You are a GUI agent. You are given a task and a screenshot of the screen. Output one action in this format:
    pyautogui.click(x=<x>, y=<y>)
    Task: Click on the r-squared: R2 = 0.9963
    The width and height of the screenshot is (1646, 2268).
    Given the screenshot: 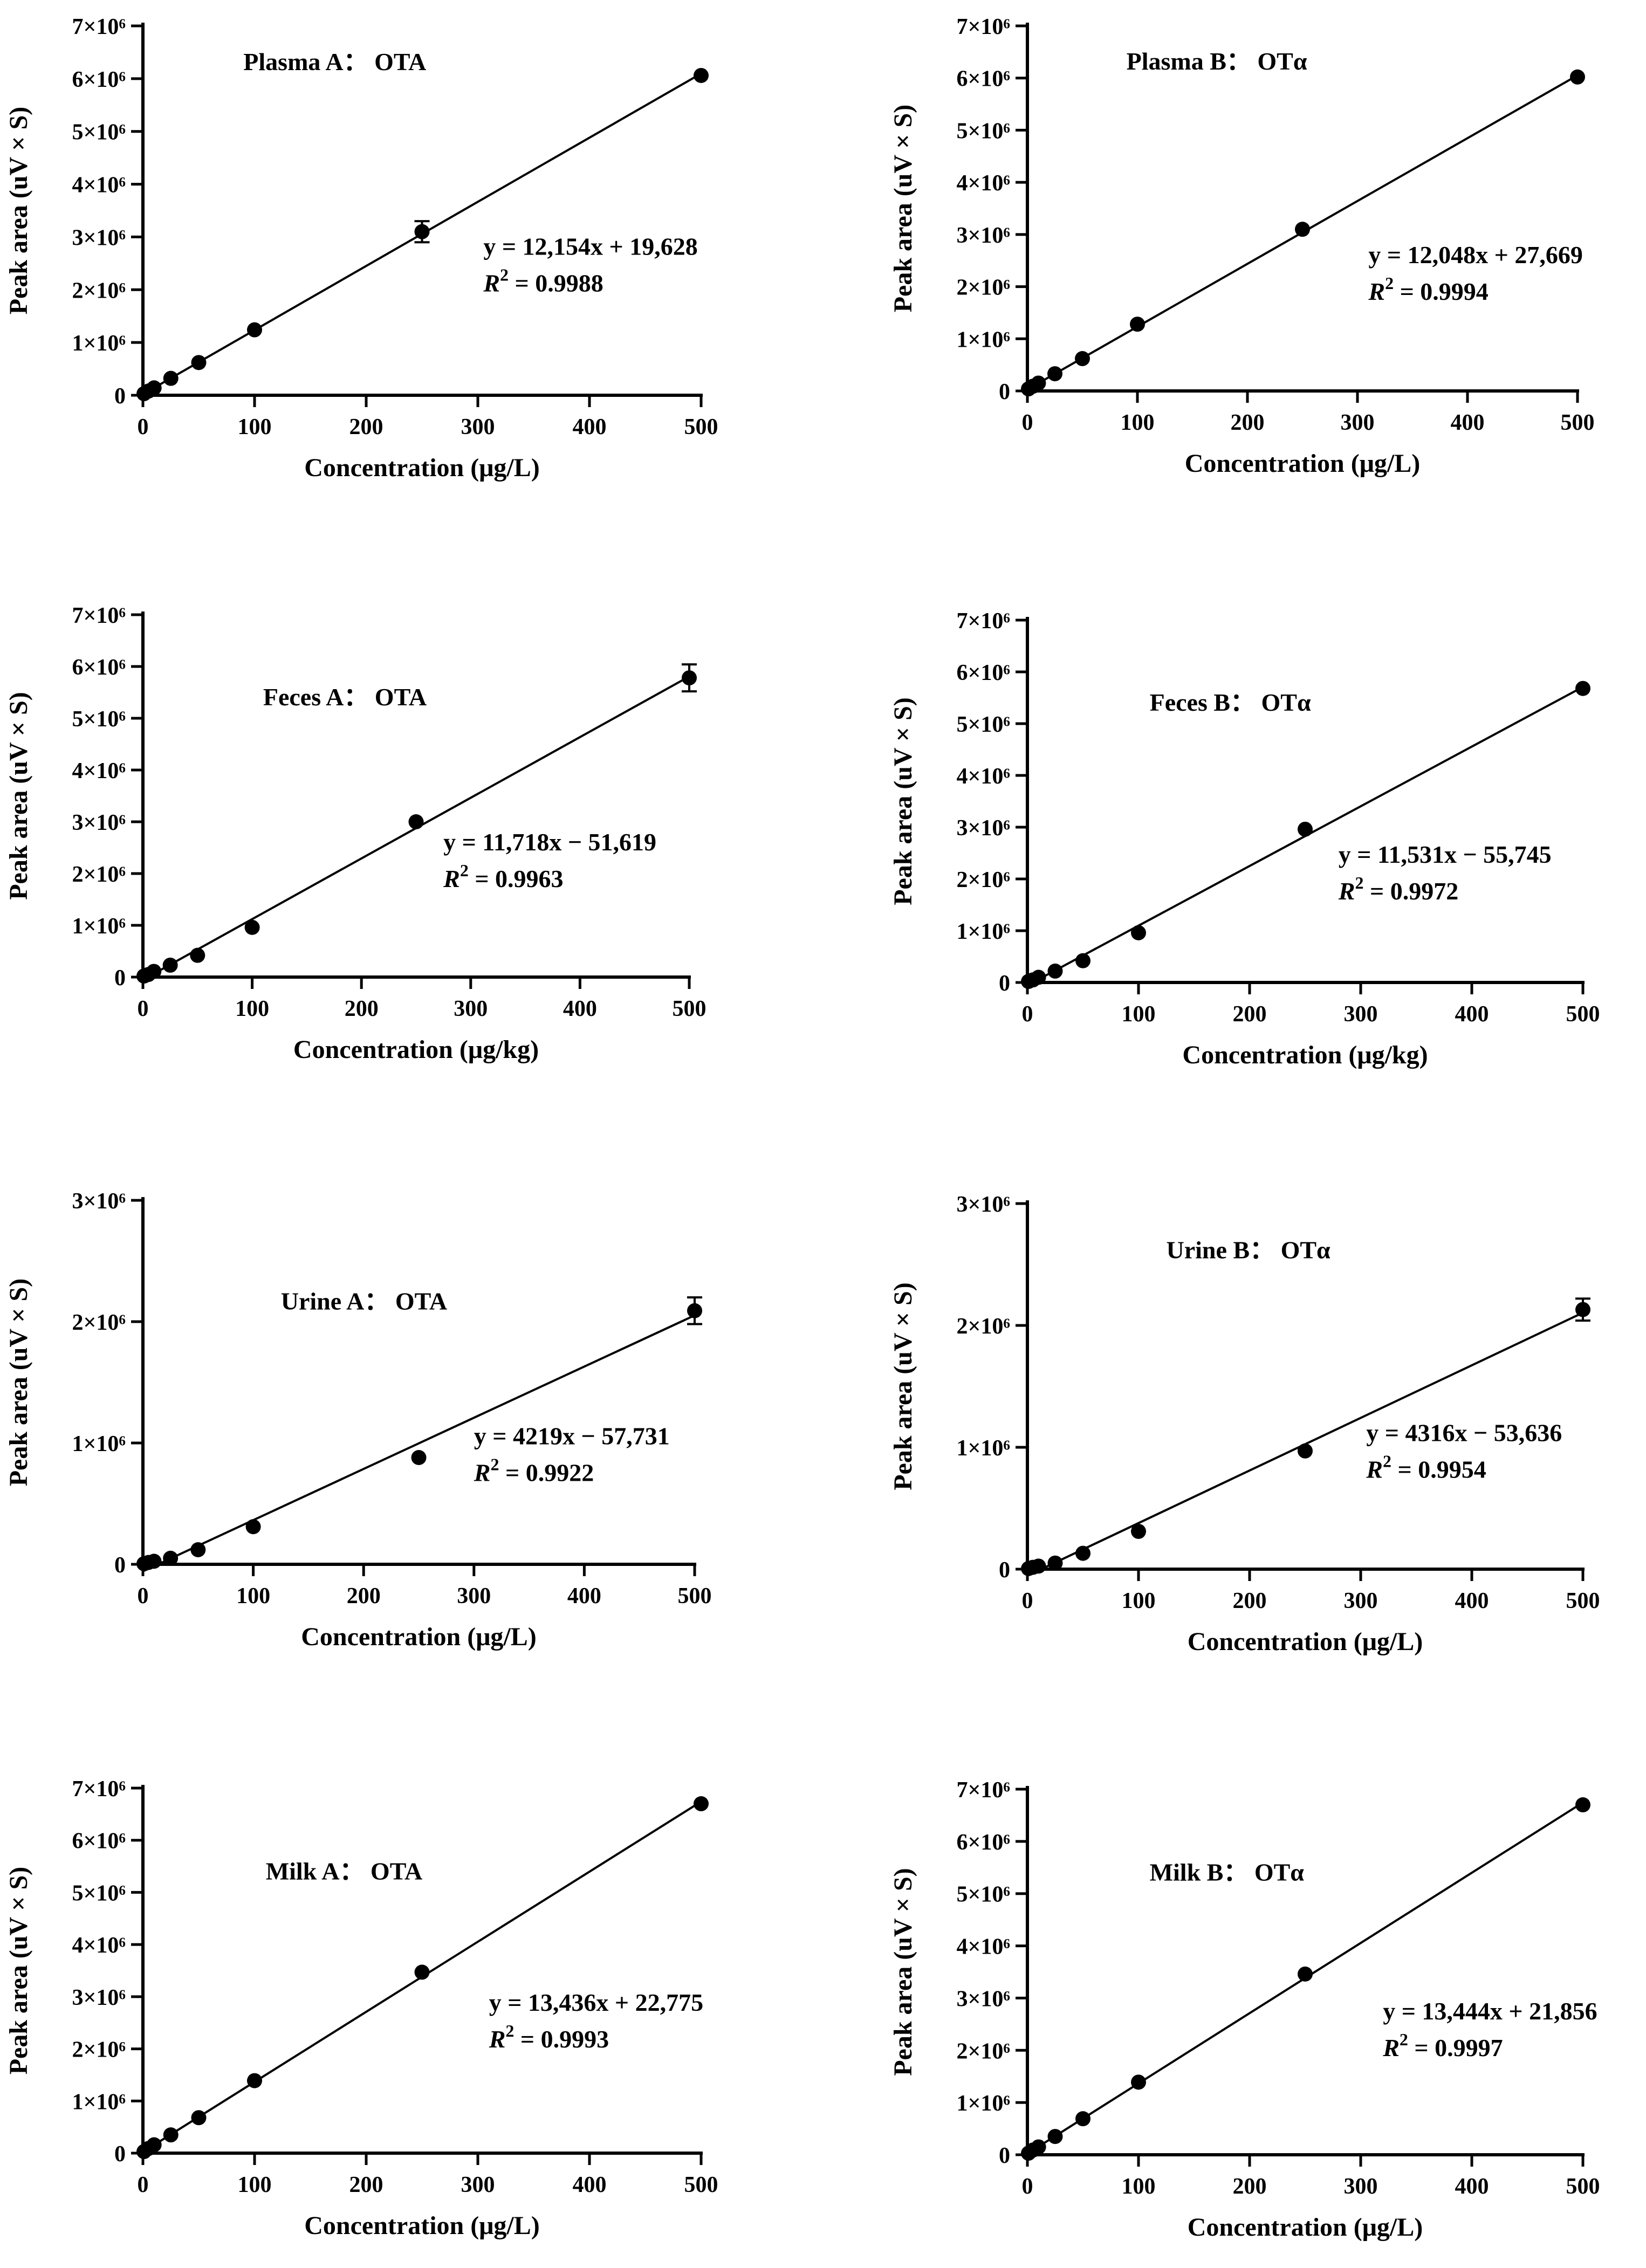 What is the action you would take?
    pyautogui.click(x=503, y=876)
    